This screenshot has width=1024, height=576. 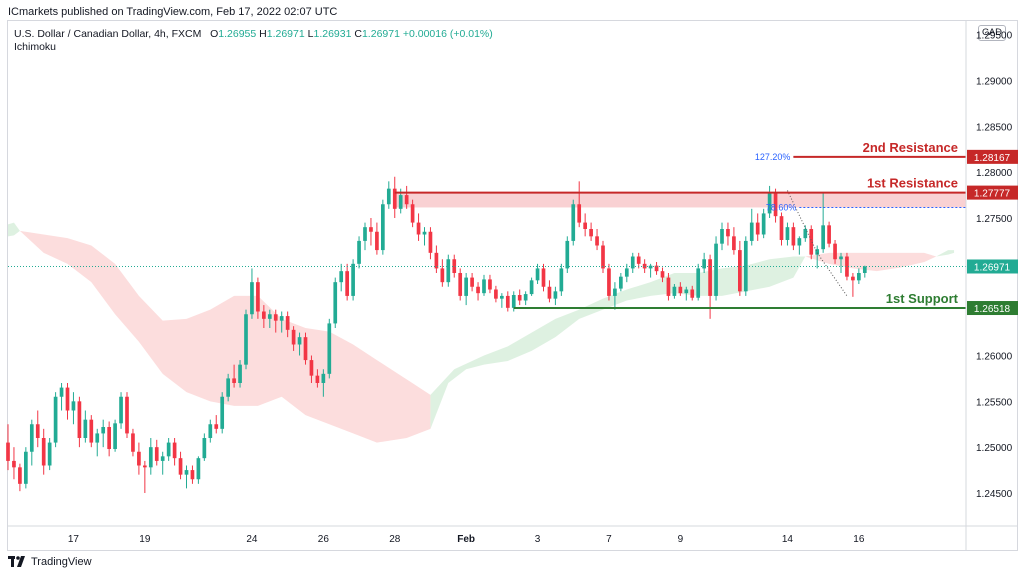 I want to click on symbol-name: U.S. Dollar / Canadian Dollar, 4h, FXCM, so click(x=108, y=34).